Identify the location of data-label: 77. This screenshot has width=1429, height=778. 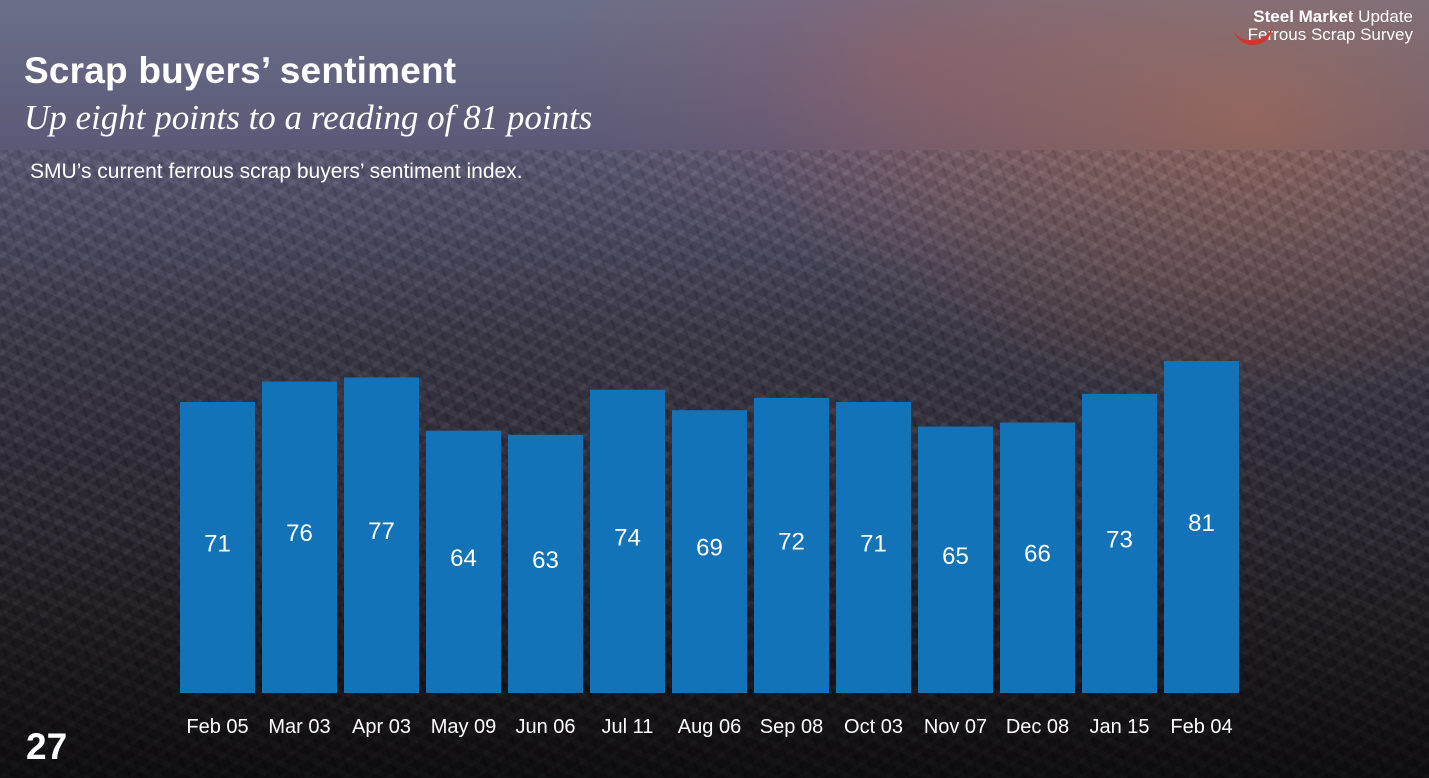
(381, 531).